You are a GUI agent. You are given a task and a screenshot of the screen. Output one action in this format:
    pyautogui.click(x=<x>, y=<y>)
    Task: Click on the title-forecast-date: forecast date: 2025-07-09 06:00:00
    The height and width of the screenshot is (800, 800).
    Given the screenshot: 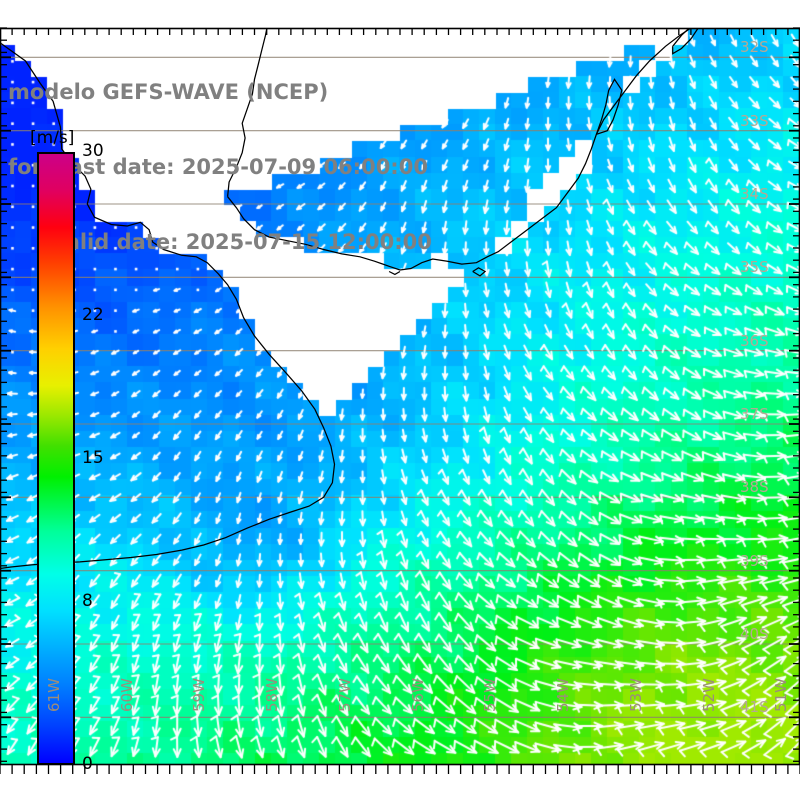 What is the action you would take?
    pyautogui.click(x=218, y=167)
    